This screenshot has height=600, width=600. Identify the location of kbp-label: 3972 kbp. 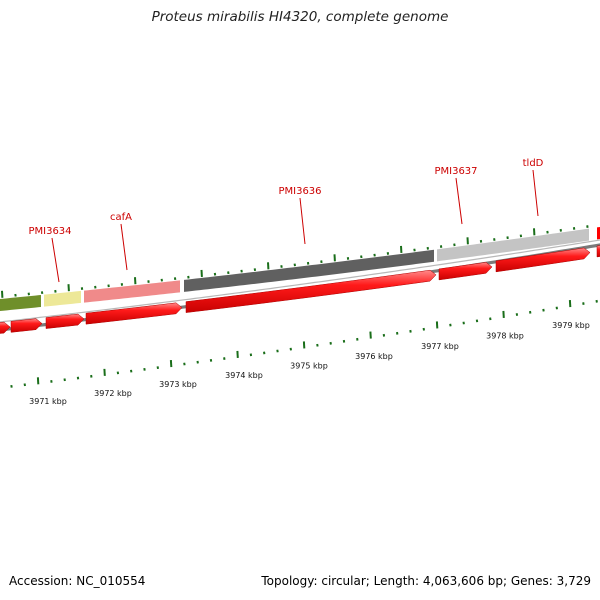
(113, 393).